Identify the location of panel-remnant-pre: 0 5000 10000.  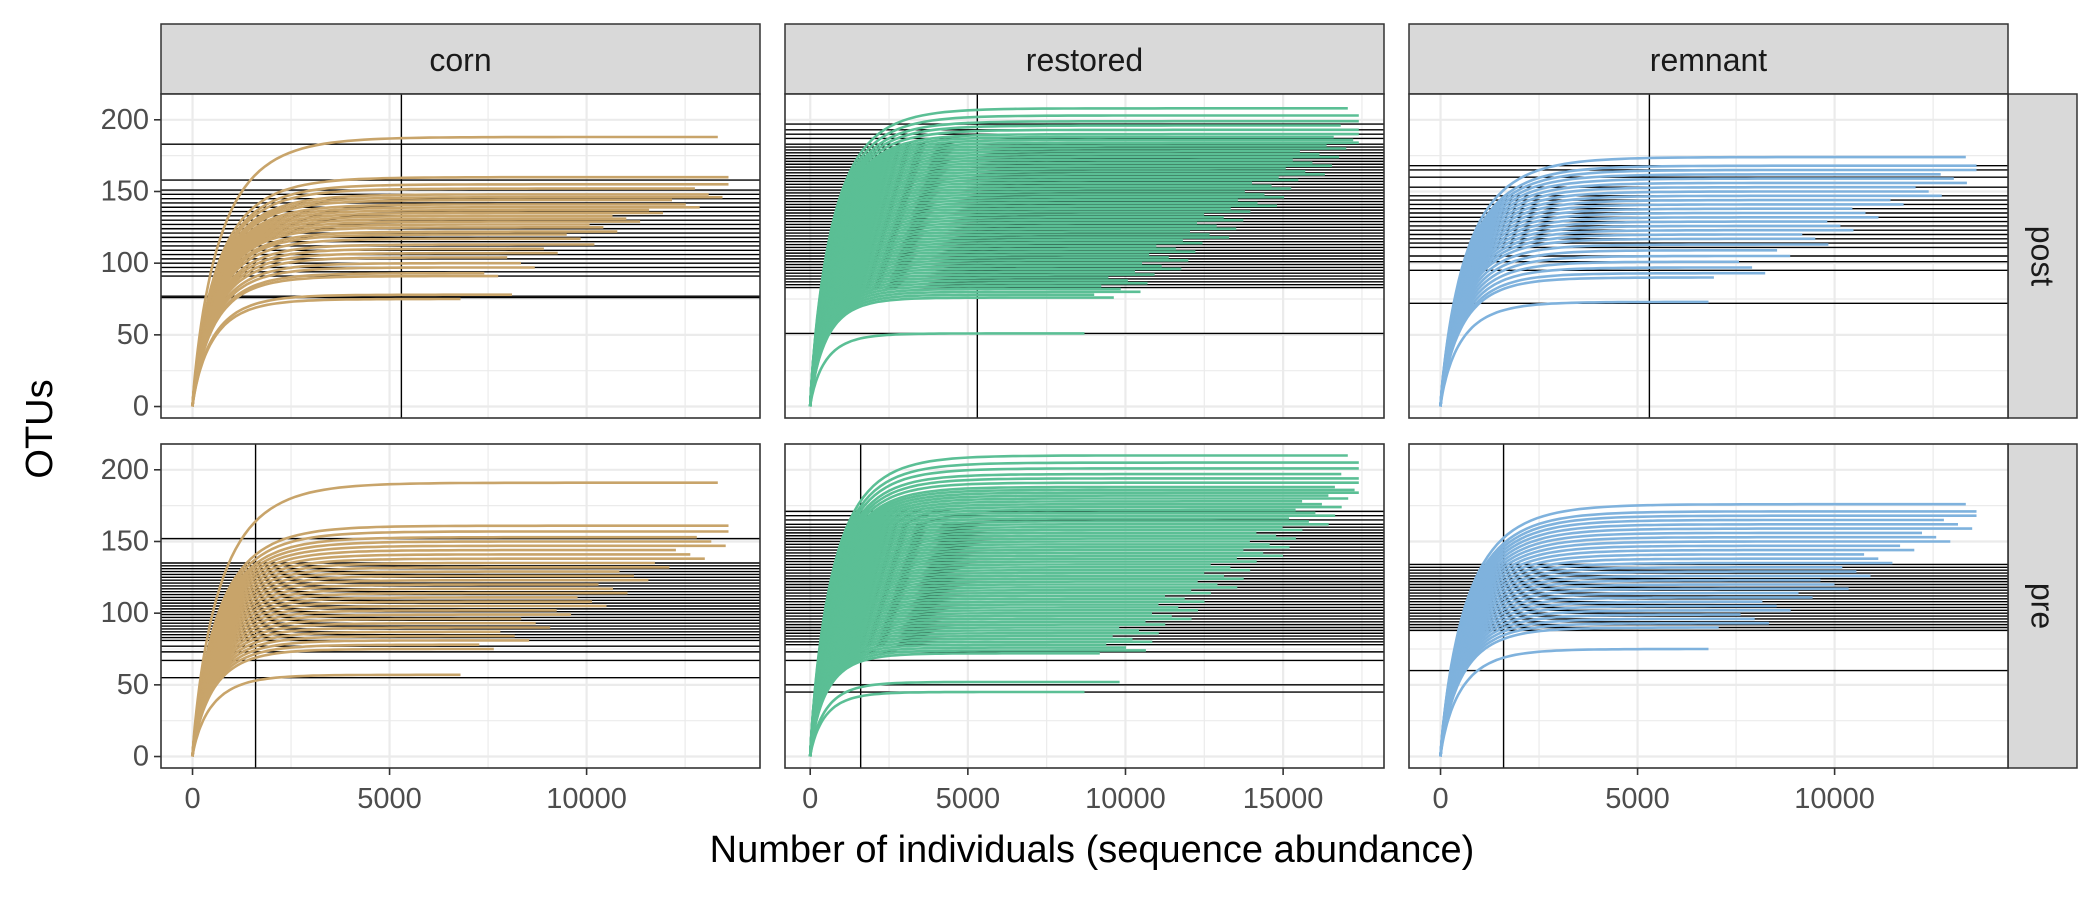
(1708, 629).